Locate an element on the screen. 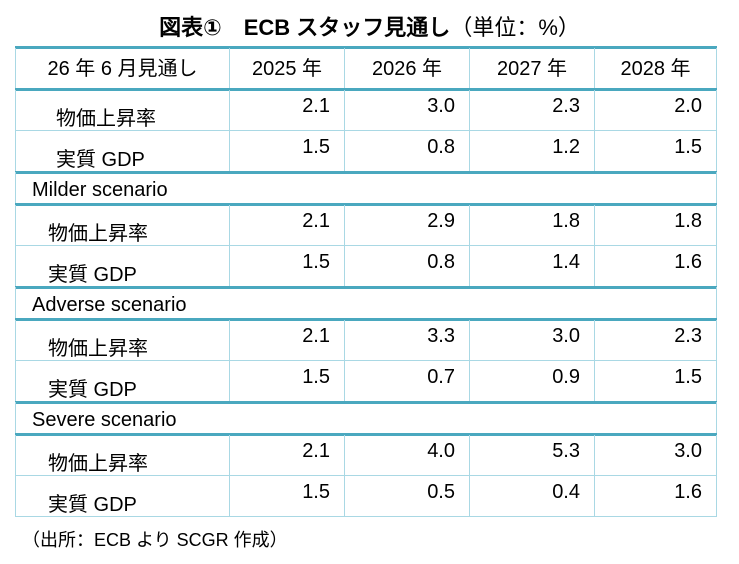 The height and width of the screenshot is (564, 739). value-cell: 1.2 is located at coordinates (532, 151).